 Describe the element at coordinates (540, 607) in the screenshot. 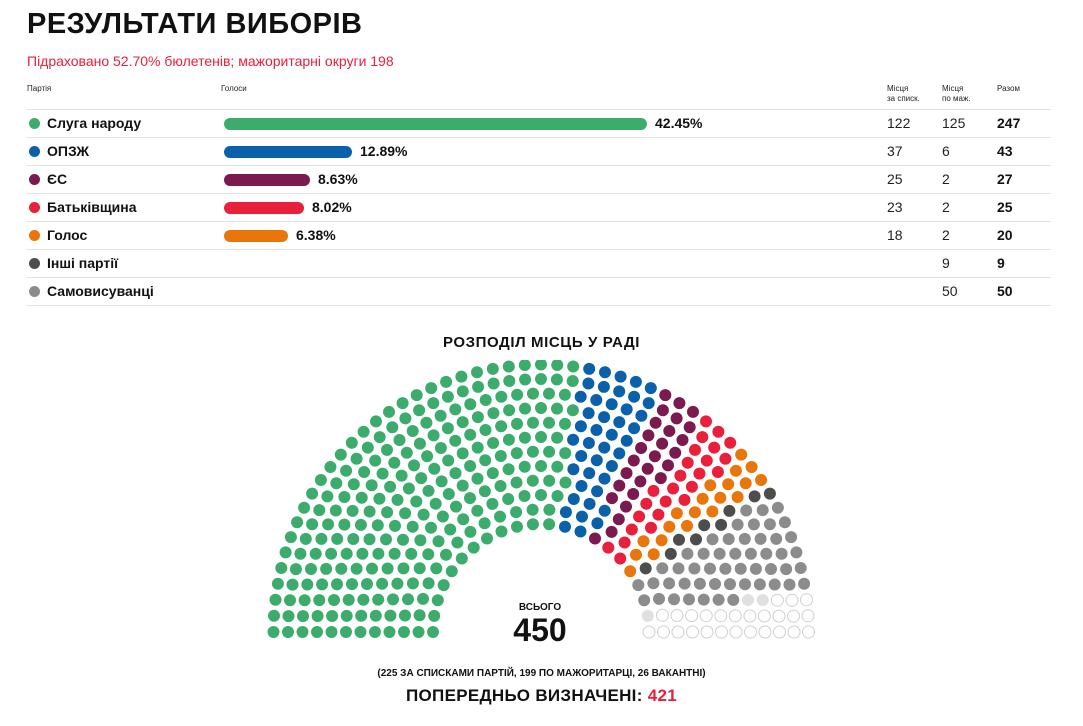

I see `total-label: ВСЬОГО` at that location.